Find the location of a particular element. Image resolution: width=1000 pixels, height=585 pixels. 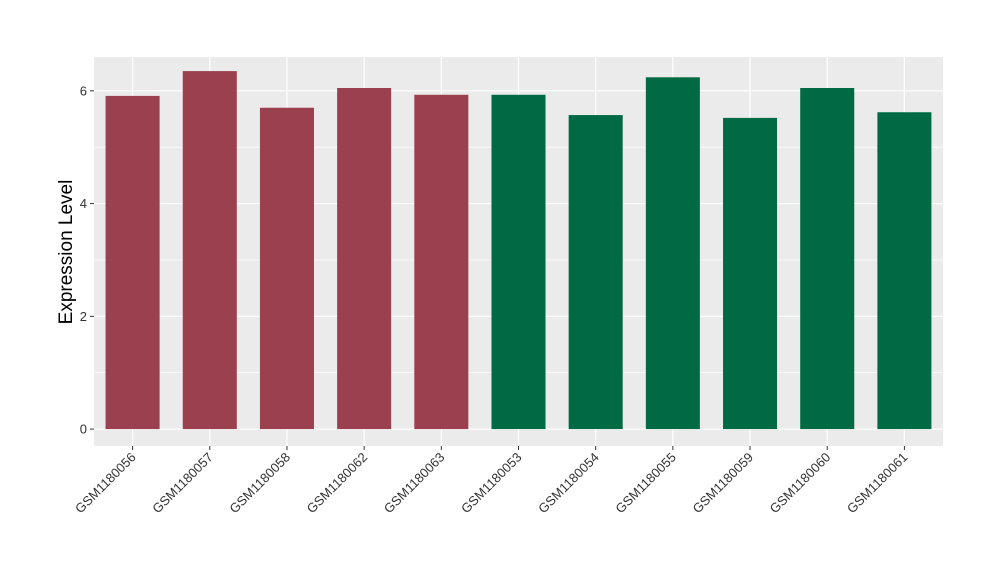

x-tick-label: GSM1180054 is located at coordinates (568, 483).